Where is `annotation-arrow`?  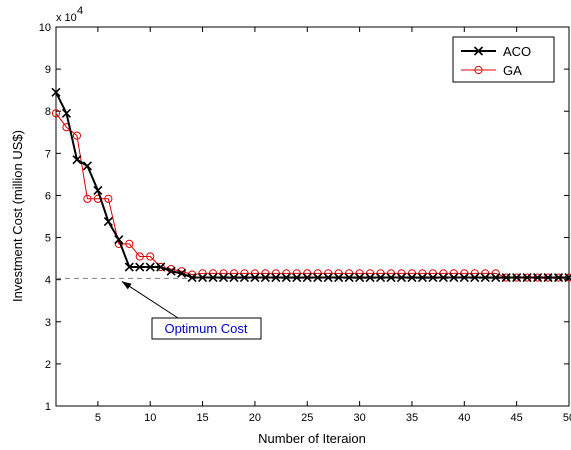
annotation-arrow is located at coordinates (150, 299).